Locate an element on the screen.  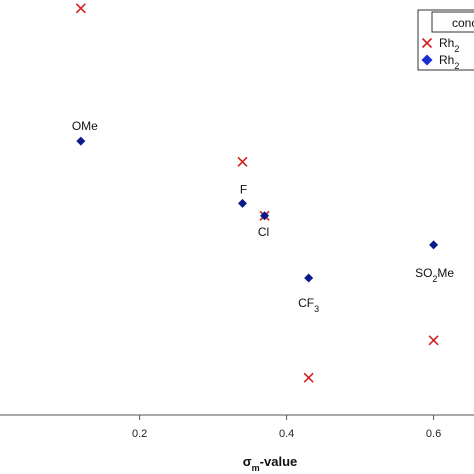
x-tick-label: 0.4 is located at coordinates (286, 434).